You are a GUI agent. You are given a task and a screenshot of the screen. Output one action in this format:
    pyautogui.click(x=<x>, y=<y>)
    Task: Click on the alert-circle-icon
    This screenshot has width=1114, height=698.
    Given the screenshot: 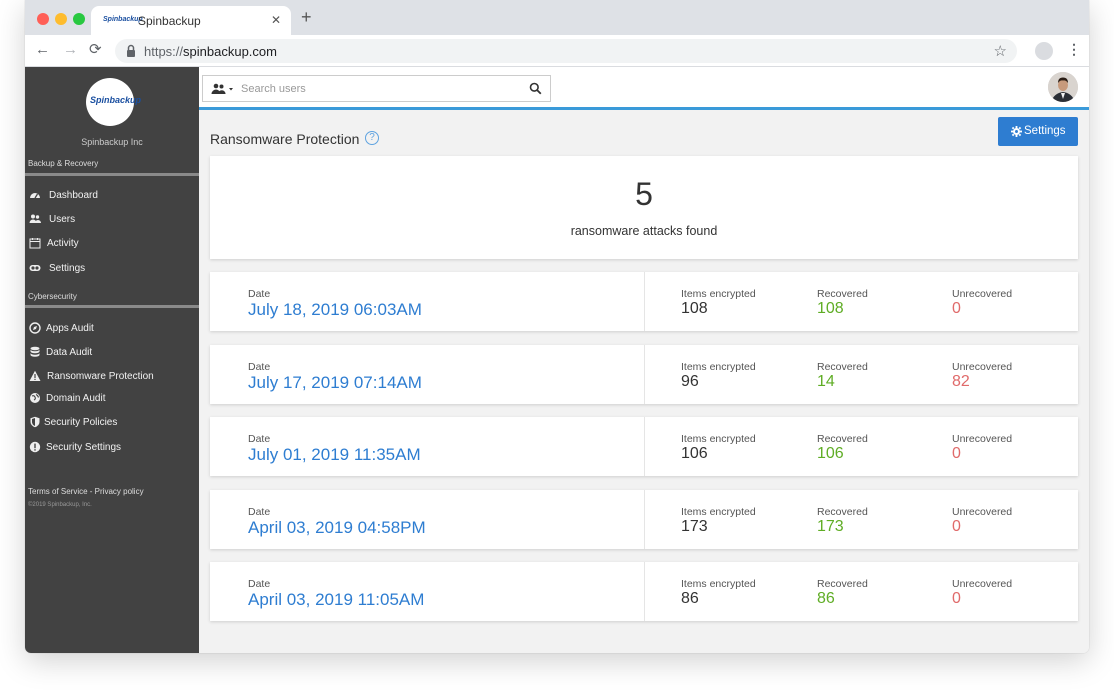 What is the action you would take?
    pyautogui.click(x=35, y=447)
    